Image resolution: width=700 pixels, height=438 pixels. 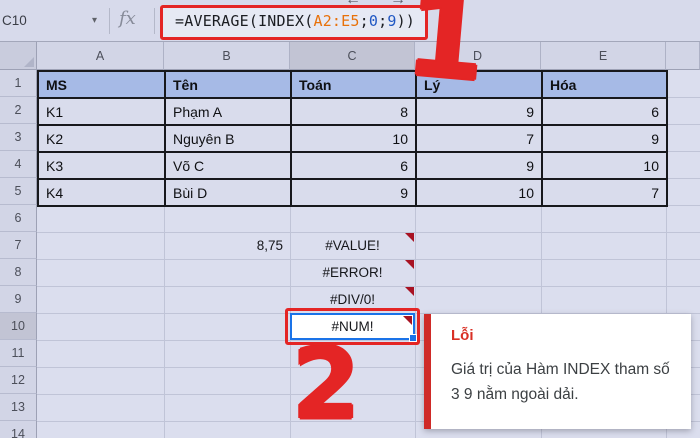 What do you see at coordinates (462, 335) in the screenshot?
I see `error-tooltip-title: Lỗi` at bounding box center [462, 335].